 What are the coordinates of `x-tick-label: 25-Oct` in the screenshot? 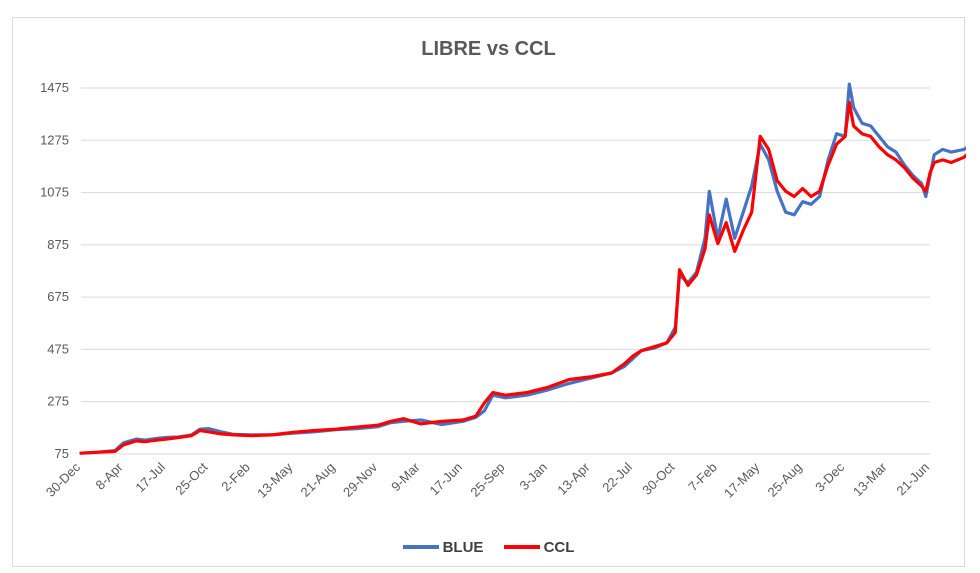 It's located at (191, 478).